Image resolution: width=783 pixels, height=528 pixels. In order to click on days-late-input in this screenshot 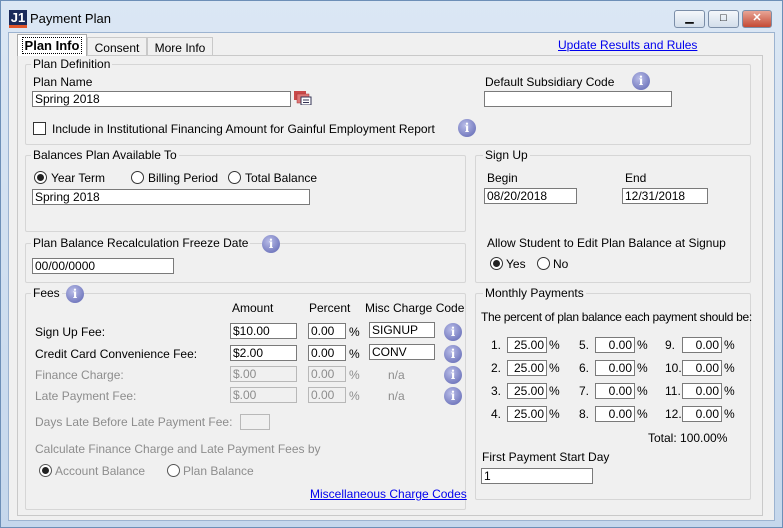, I will do `click(255, 422)`.